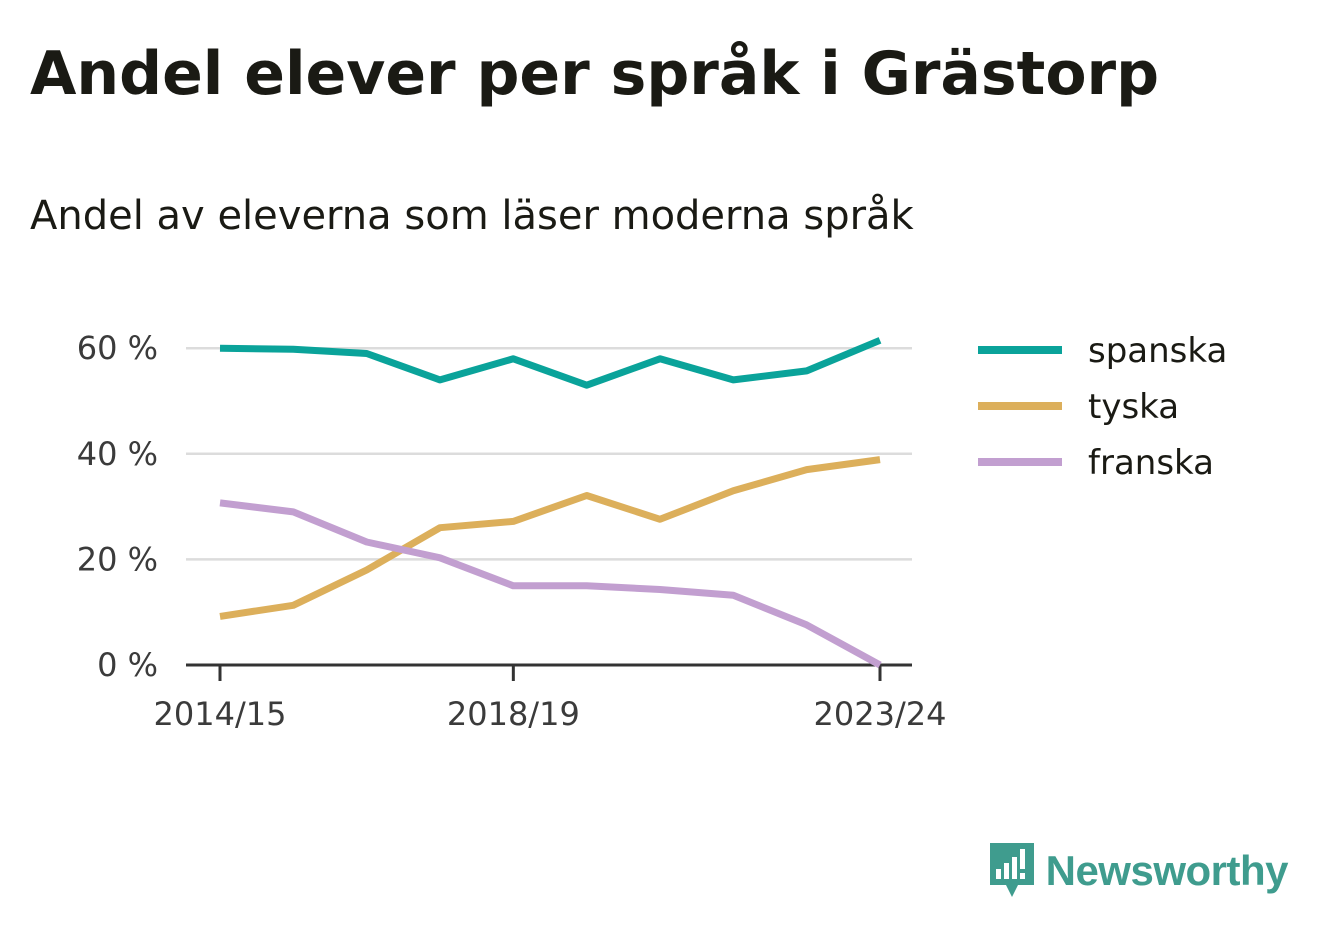 This screenshot has width=1322, height=939. Describe the element at coordinates (117, 454) in the screenshot. I see `y-tick-label: 40 %` at that location.